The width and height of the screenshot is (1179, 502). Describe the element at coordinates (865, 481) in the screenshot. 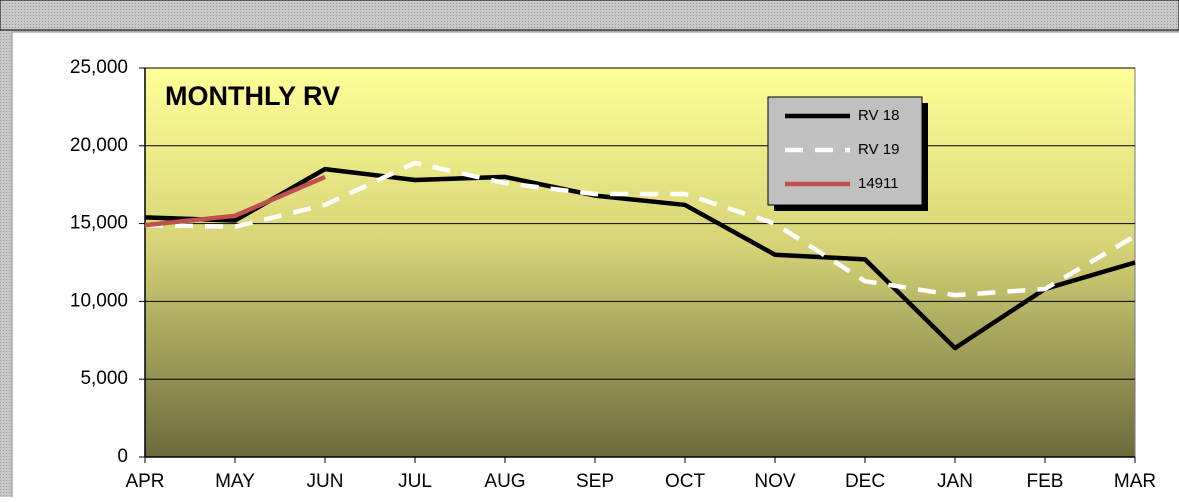

I see `x-tick-label: DEC` at that location.